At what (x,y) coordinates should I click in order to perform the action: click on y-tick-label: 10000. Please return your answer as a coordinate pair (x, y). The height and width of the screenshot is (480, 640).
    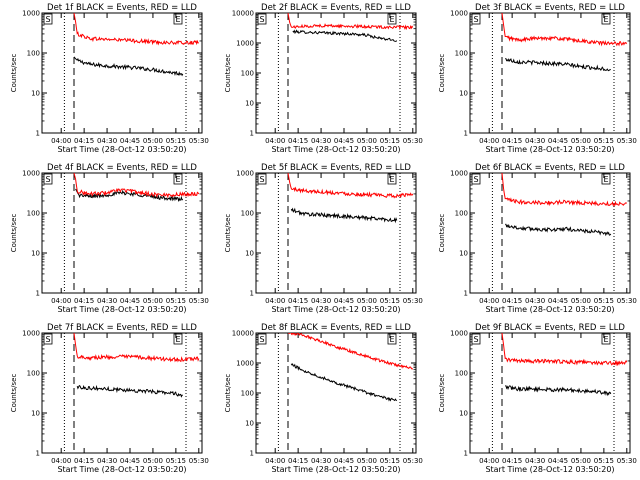
    Looking at the image, I should click on (243, 14).